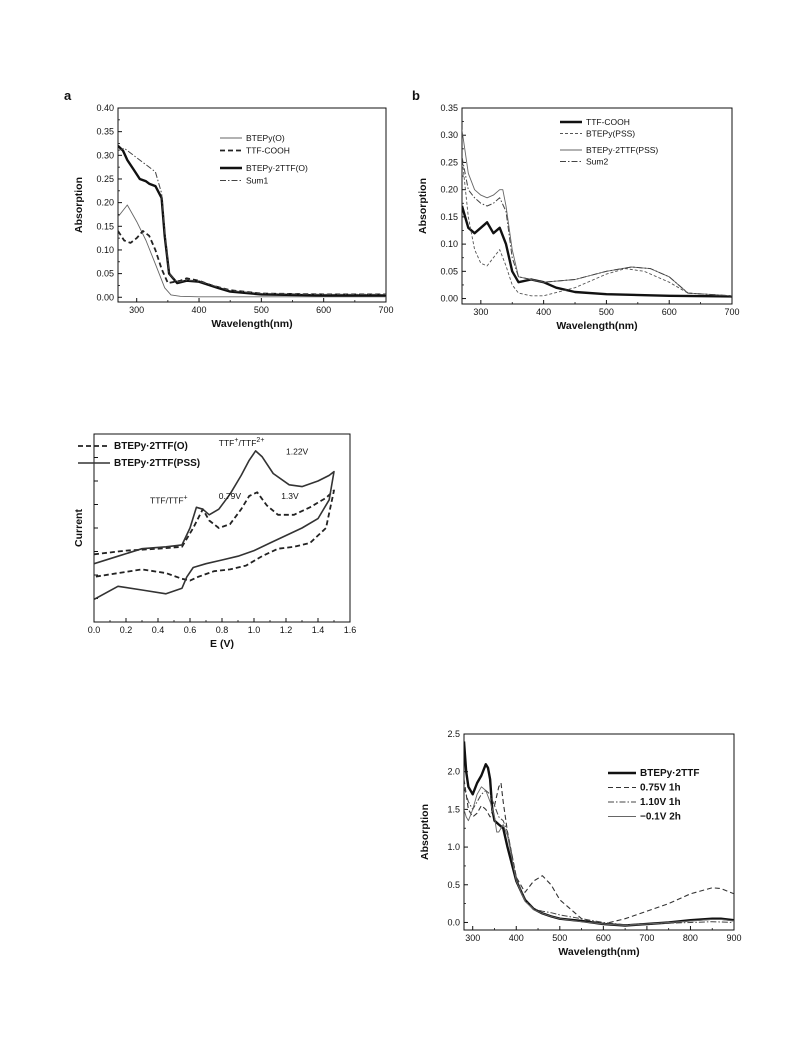 This screenshot has height=1057, width=793. What do you see at coordinates (260, 440) in the screenshot?
I see `annotation-sup: 2+` at bounding box center [260, 440].